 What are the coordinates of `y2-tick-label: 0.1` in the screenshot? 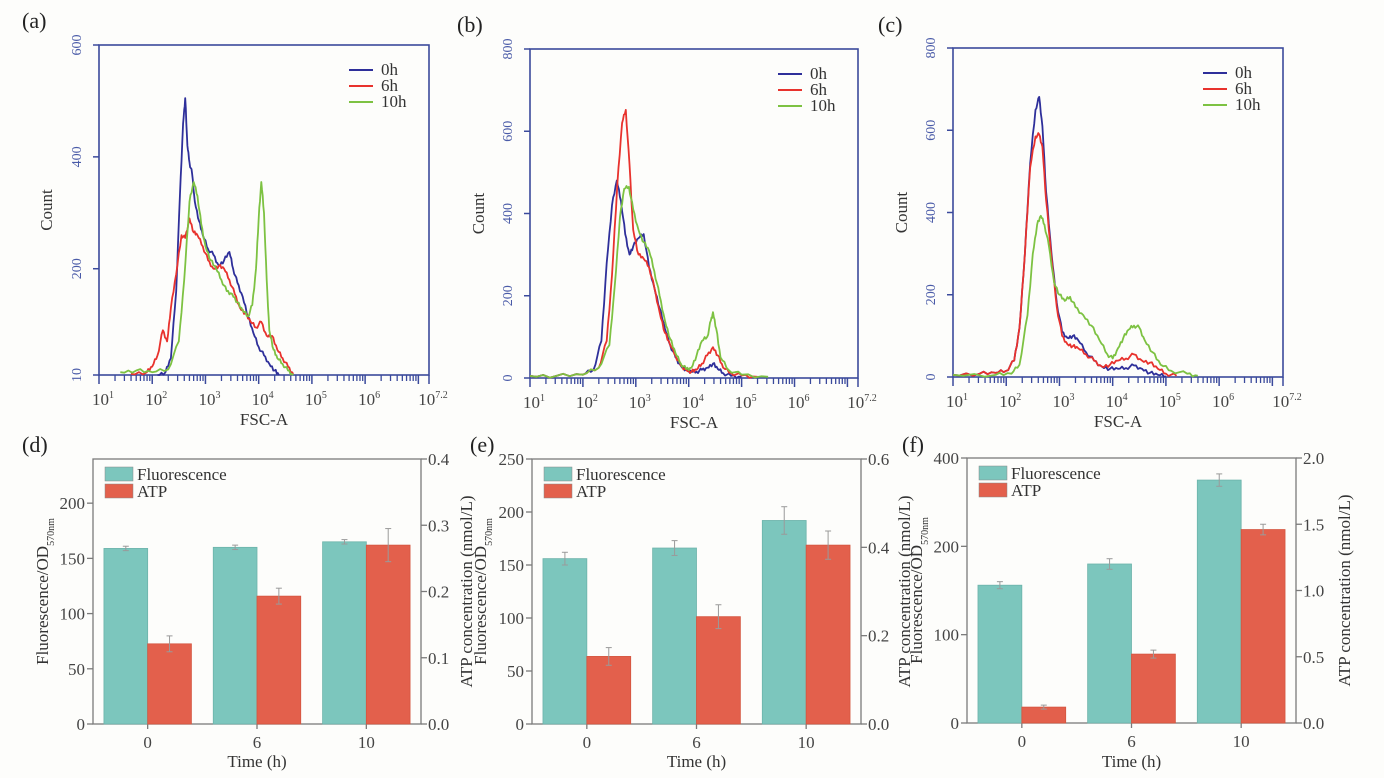 It's located at (438, 658).